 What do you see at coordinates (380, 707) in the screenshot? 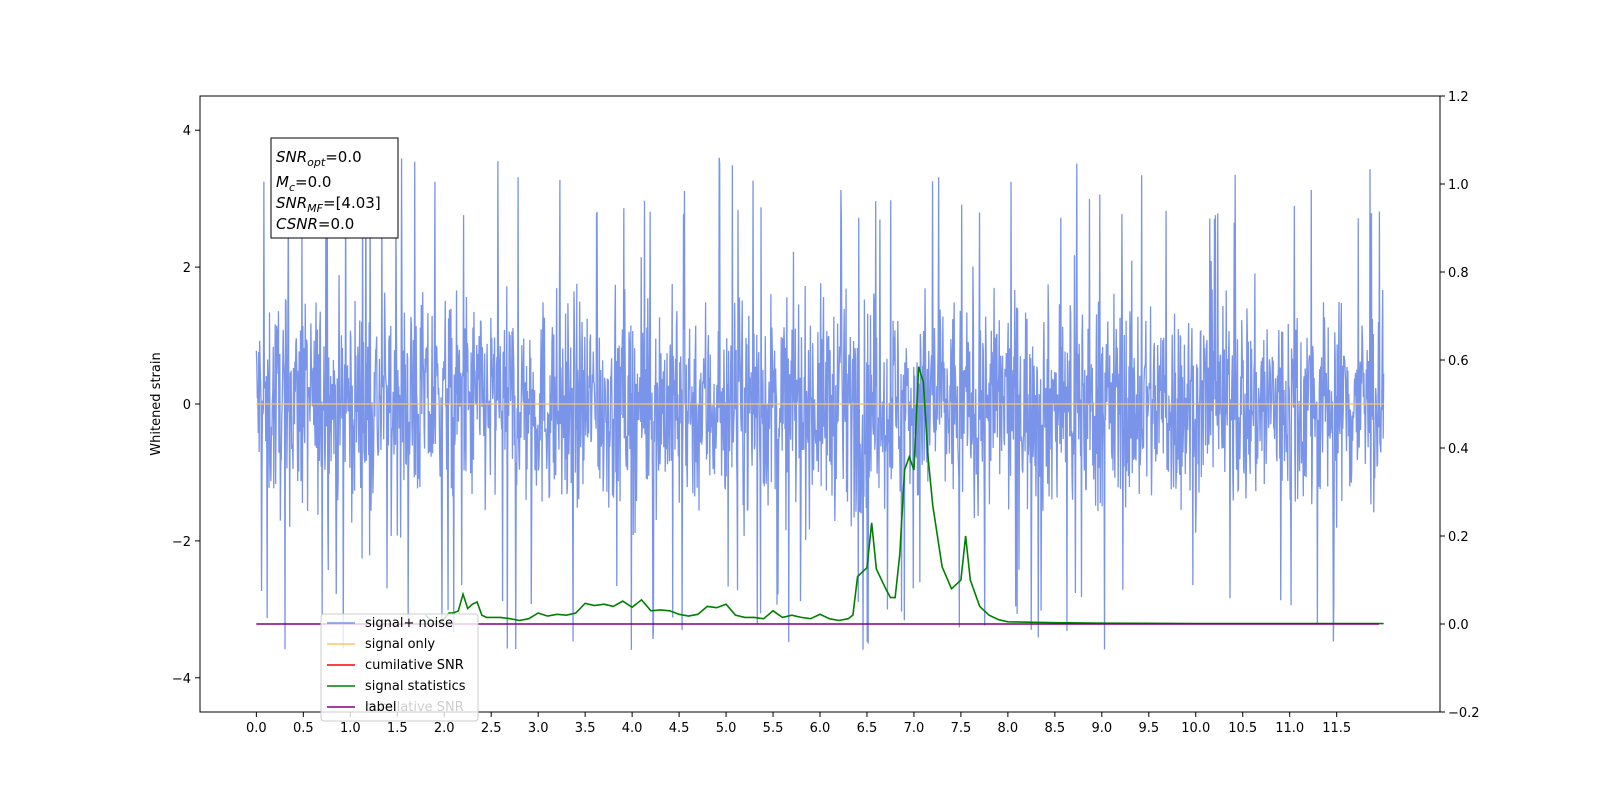
I see `legend-label: label` at bounding box center [380, 707].